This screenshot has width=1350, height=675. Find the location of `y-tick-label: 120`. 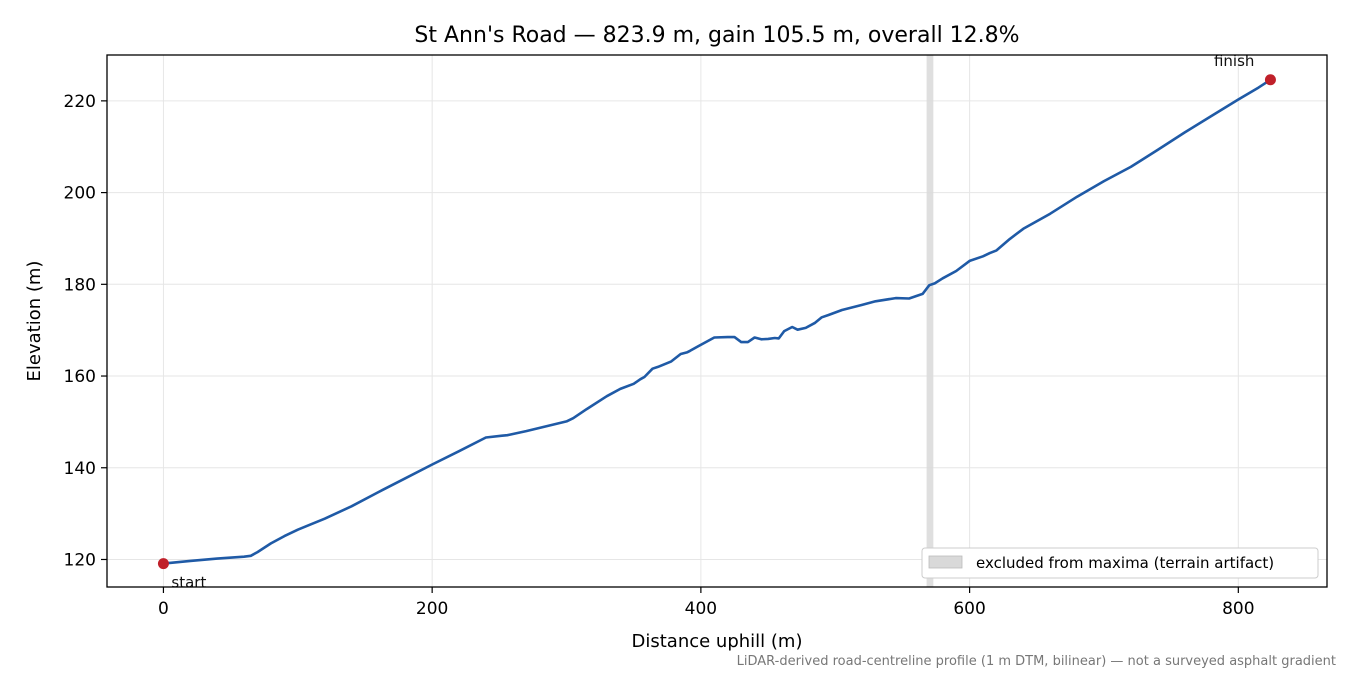

y-tick-label: 120 is located at coordinates (80, 560).